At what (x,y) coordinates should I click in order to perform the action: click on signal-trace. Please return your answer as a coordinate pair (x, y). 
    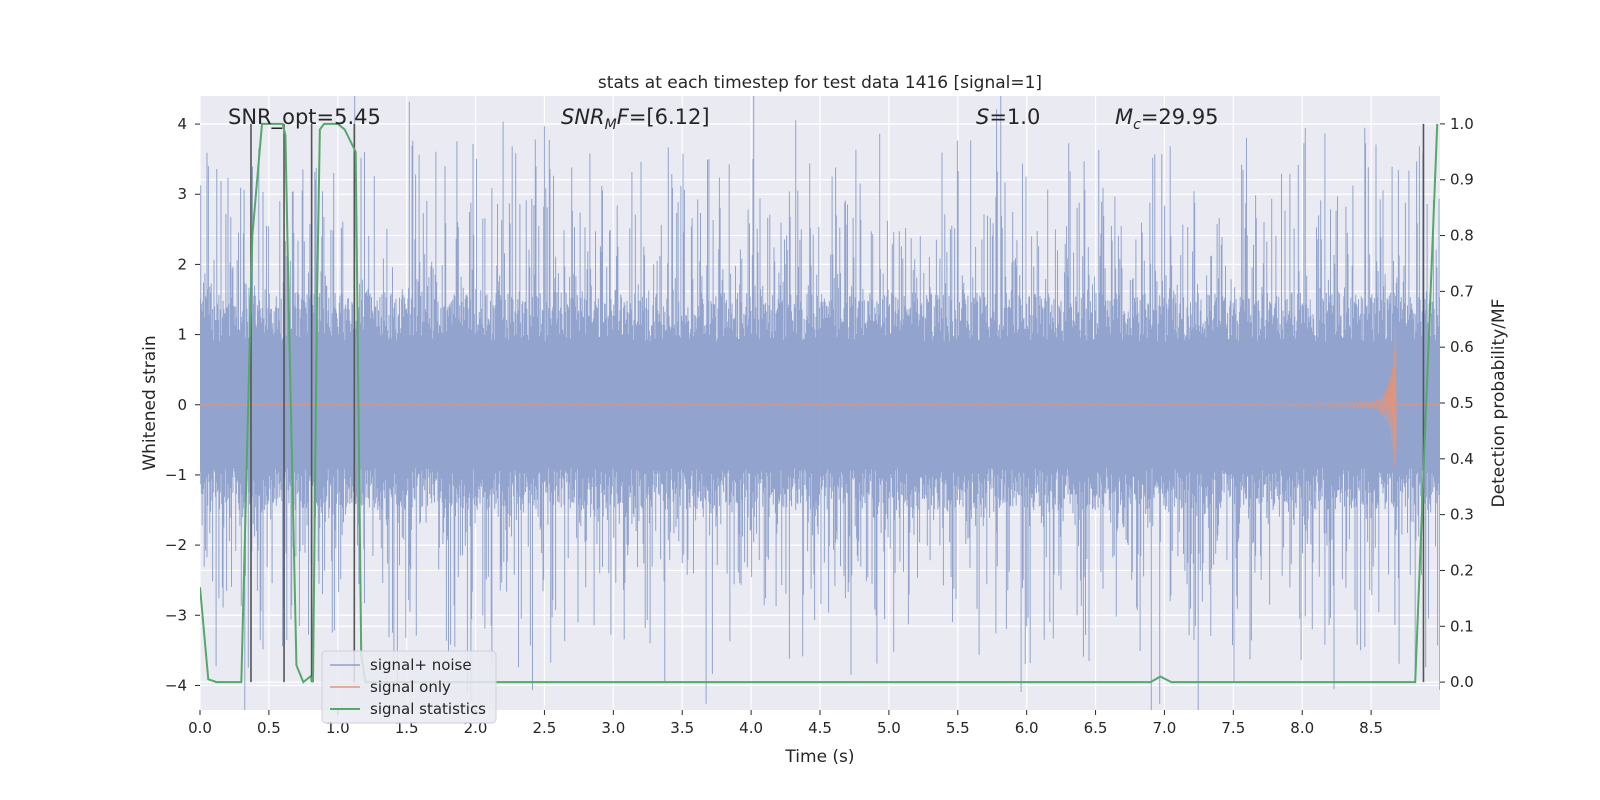
    Looking at the image, I should click on (820, 394).